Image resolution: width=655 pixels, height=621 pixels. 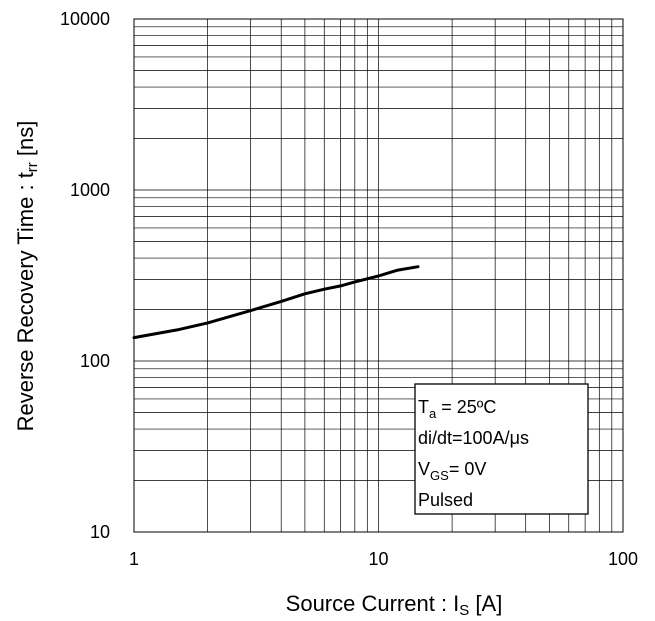 What do you see at coordinates (457, 409) in the screenshot?
I see `condition-line: Ta = 25ºC` at bounding box center [457, 409].